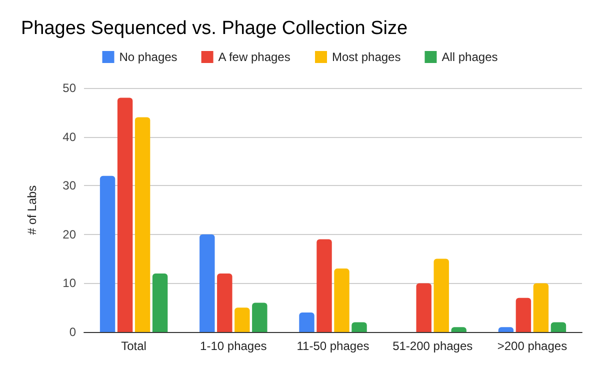 This screenshot has height=371, width=600. What do you see at coordinates (72, 332) in the screenshot?
I see `y-tick-label: 0` at bounding box center [72, 332].